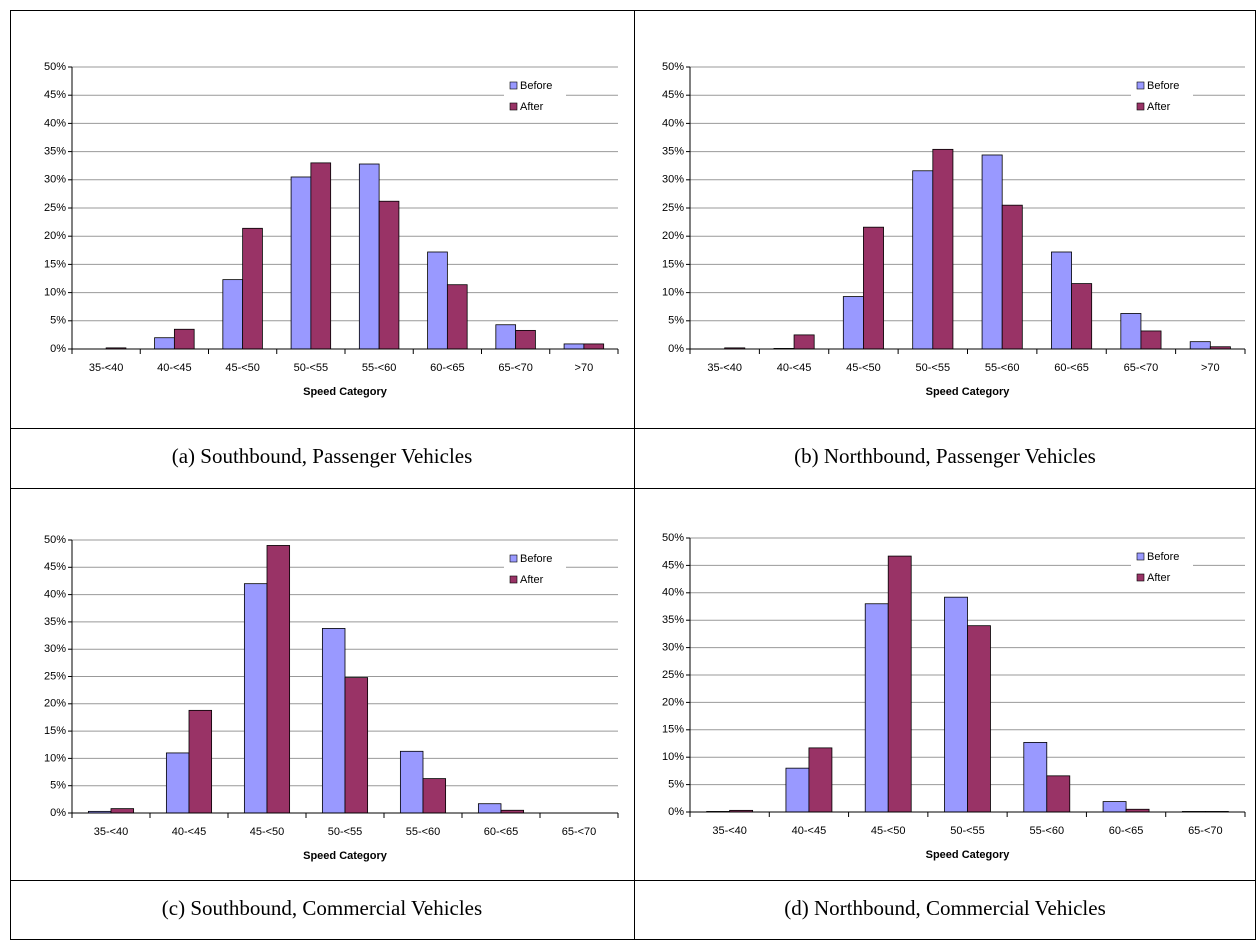 The image size is (1257, 941). Describe the element at coordinates (673, 264) in the screenshot. I see `y-tick-label: 15%` at that location.